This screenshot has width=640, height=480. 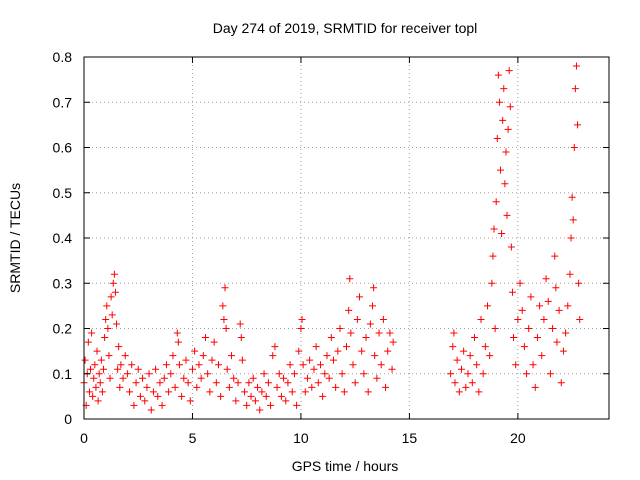 I want to click on y-tick-label: 0.2, so click(x=63, y=329).